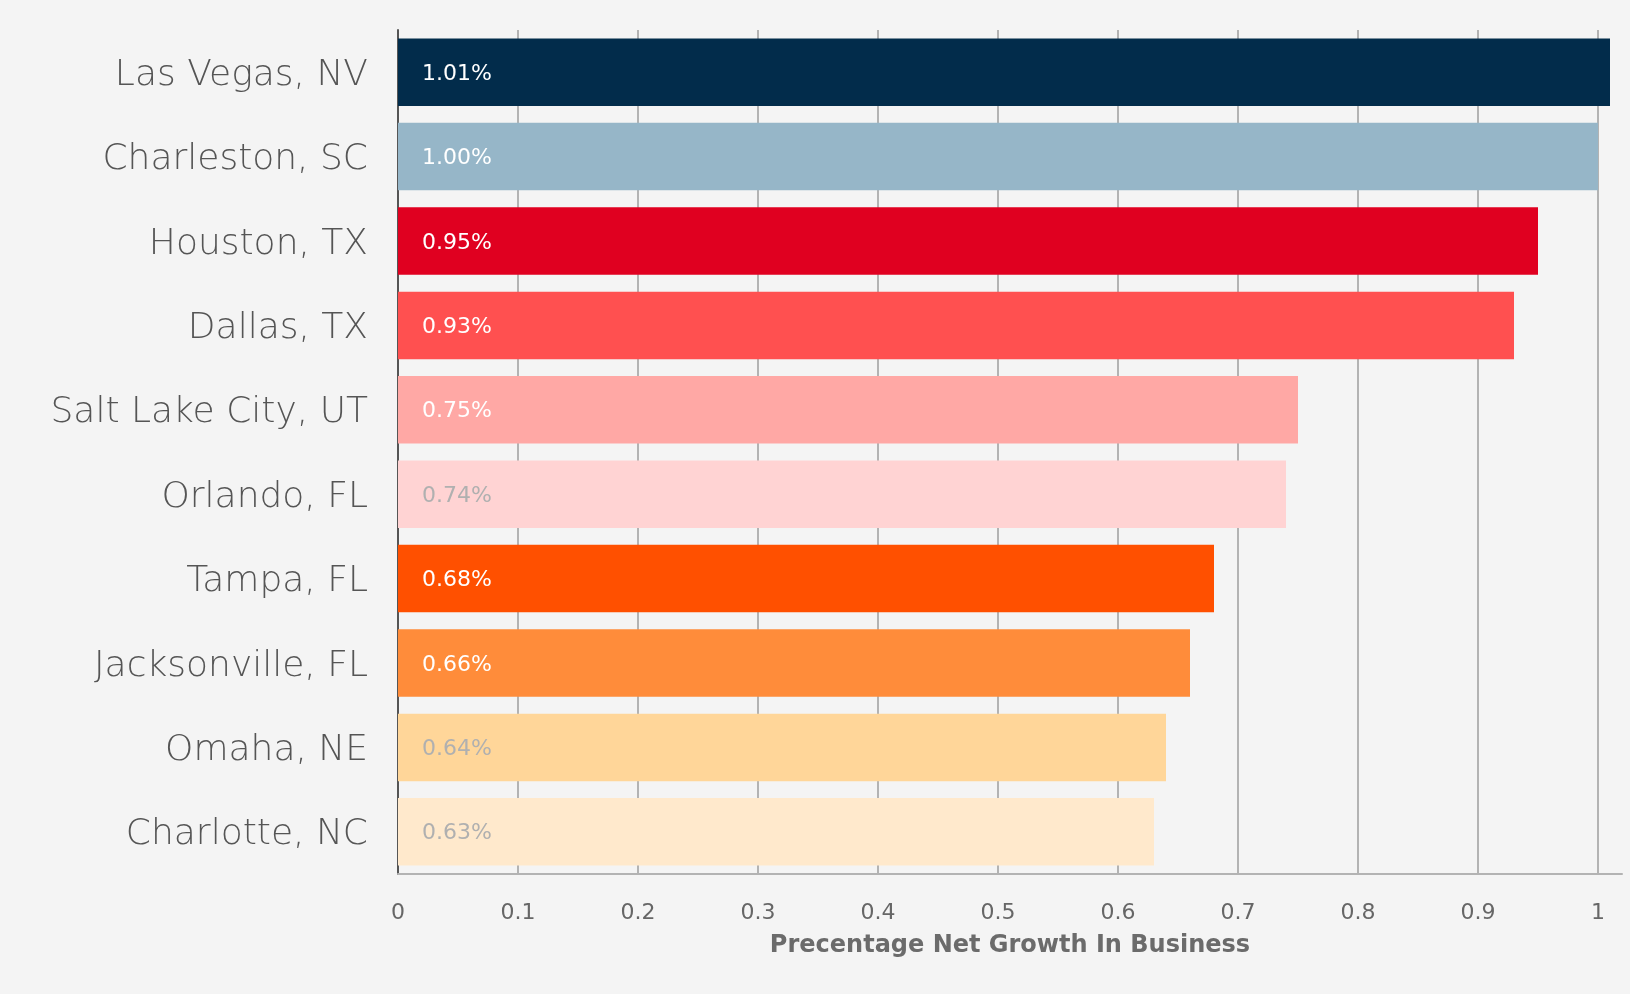  What do you see at coordinates (518, 911) in the screenshot?
I see `x-tick-label: 0.1` at bounding box center [518, 911].